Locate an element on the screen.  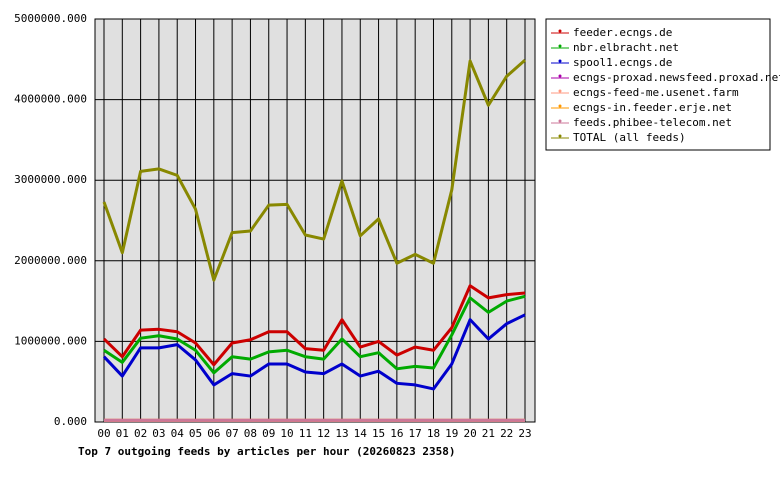
x-tick-label: 20 is located at coordinates (469, 433).